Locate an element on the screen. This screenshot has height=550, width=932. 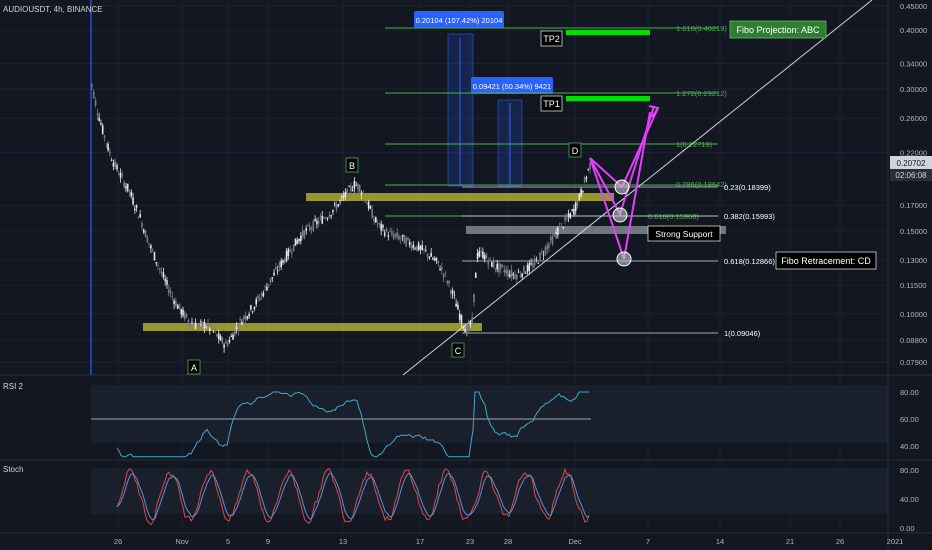
tp1-label: TP1 is located at coordinates (551, 104).